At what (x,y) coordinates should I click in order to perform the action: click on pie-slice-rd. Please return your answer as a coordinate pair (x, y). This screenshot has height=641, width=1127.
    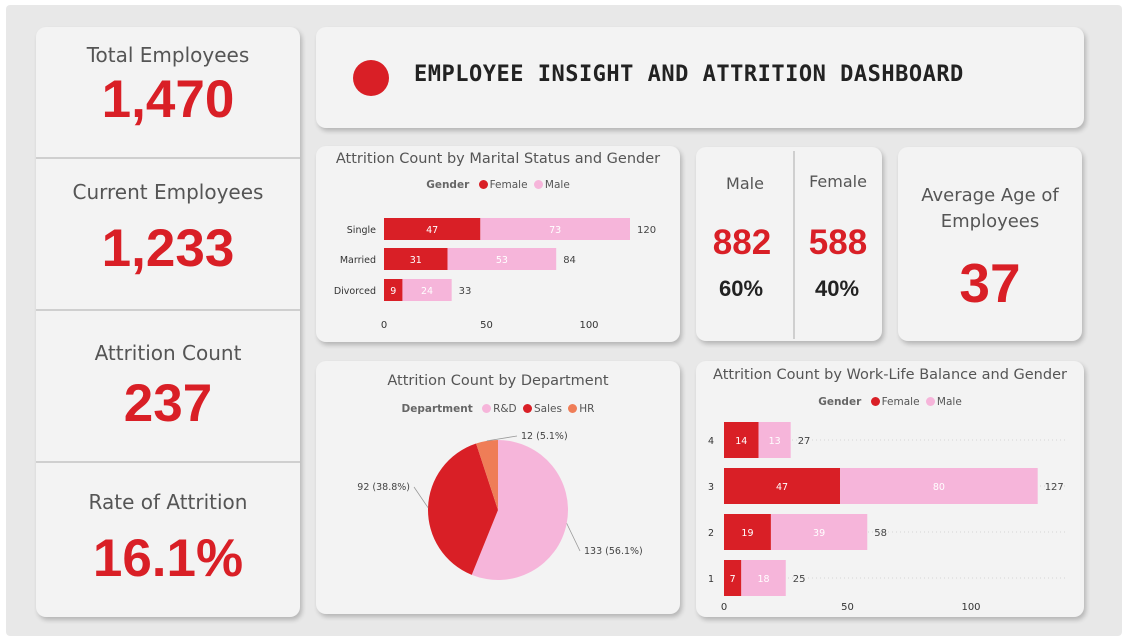
    Looking at the image, I should click on (519, 510).